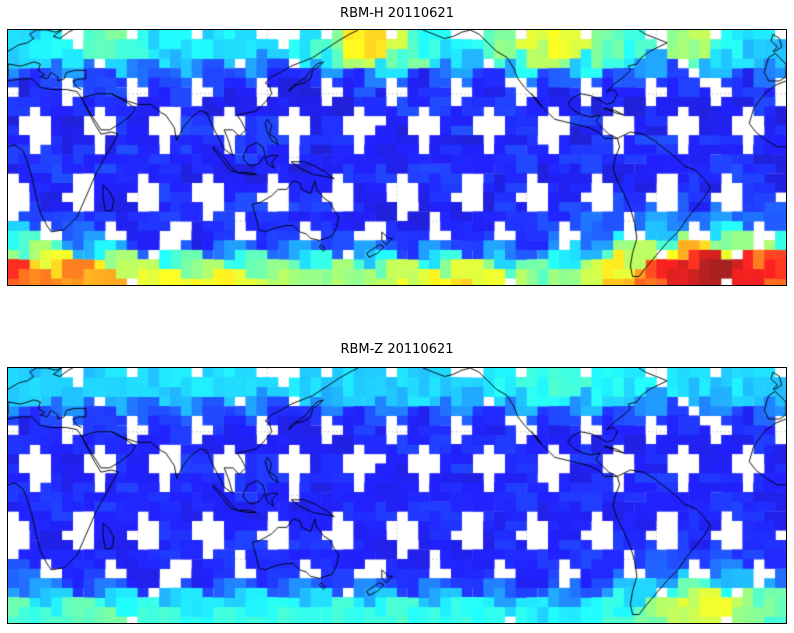 This screenshot has width=794, height=633. What do you see at coordinates (397, 349) in the screenshot?
I see `panel-title-rbm-z: RBM-Z 20110621` at bounding box center [397, 349].